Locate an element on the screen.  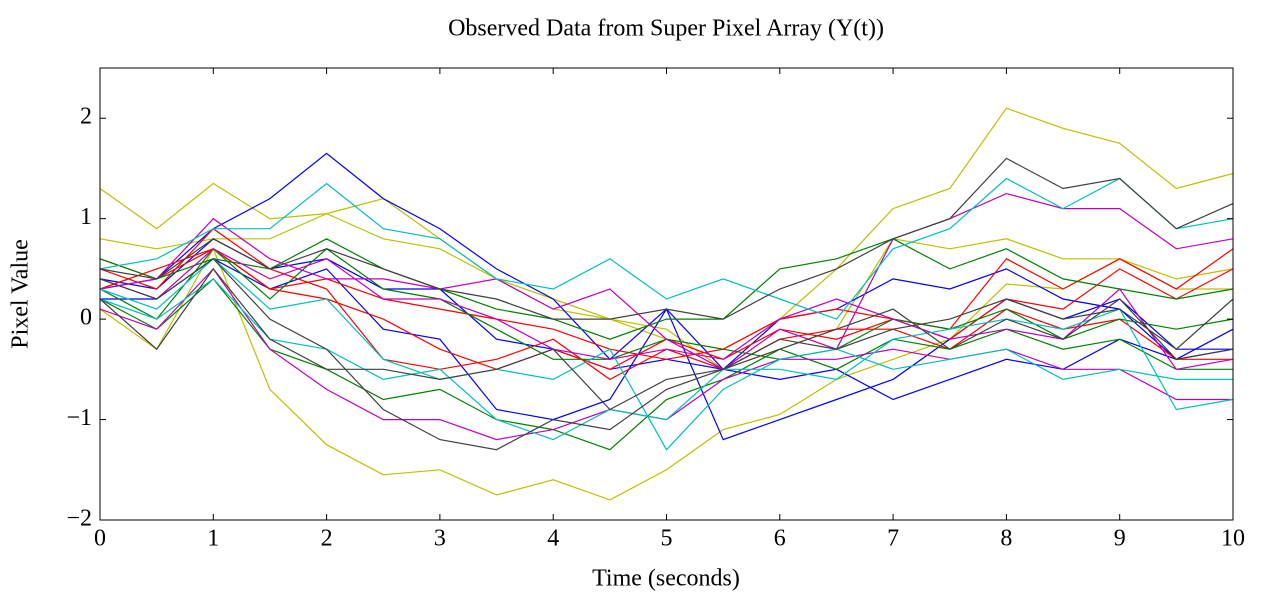
x-tick-label: 0 is located at coordinates (100, 539).